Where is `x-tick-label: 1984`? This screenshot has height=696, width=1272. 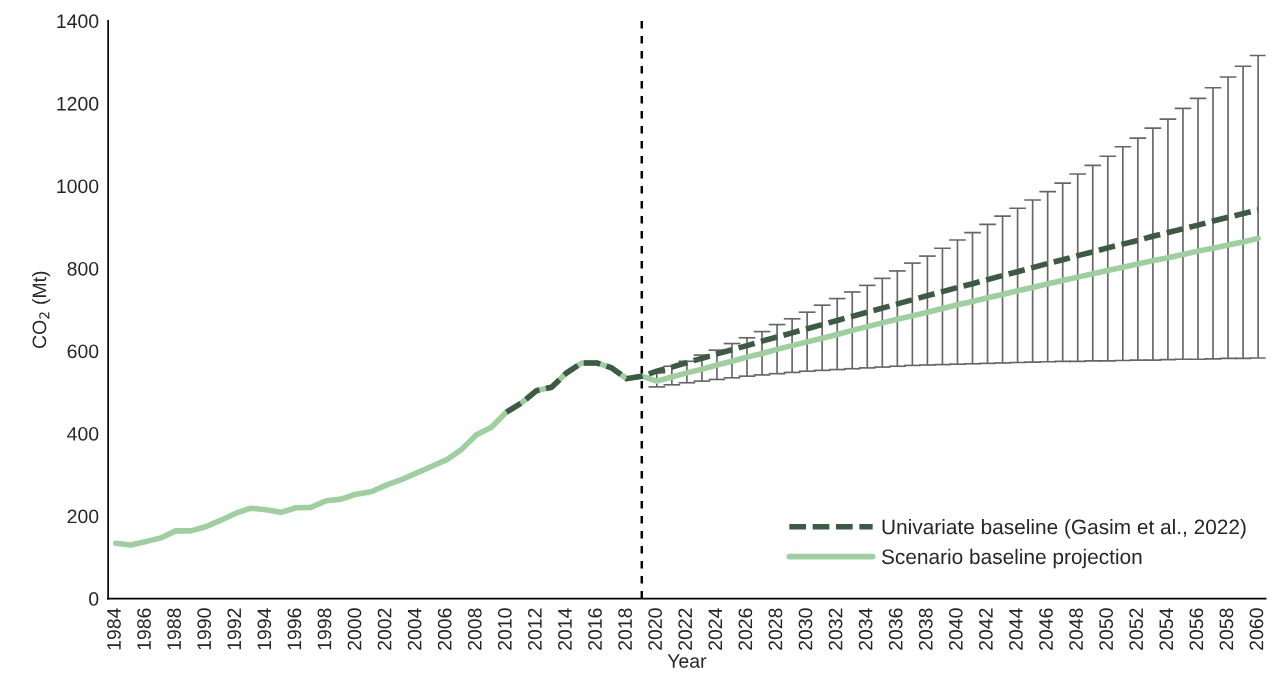 x-tick-label: 1984 is located at coordinates (114, 629).